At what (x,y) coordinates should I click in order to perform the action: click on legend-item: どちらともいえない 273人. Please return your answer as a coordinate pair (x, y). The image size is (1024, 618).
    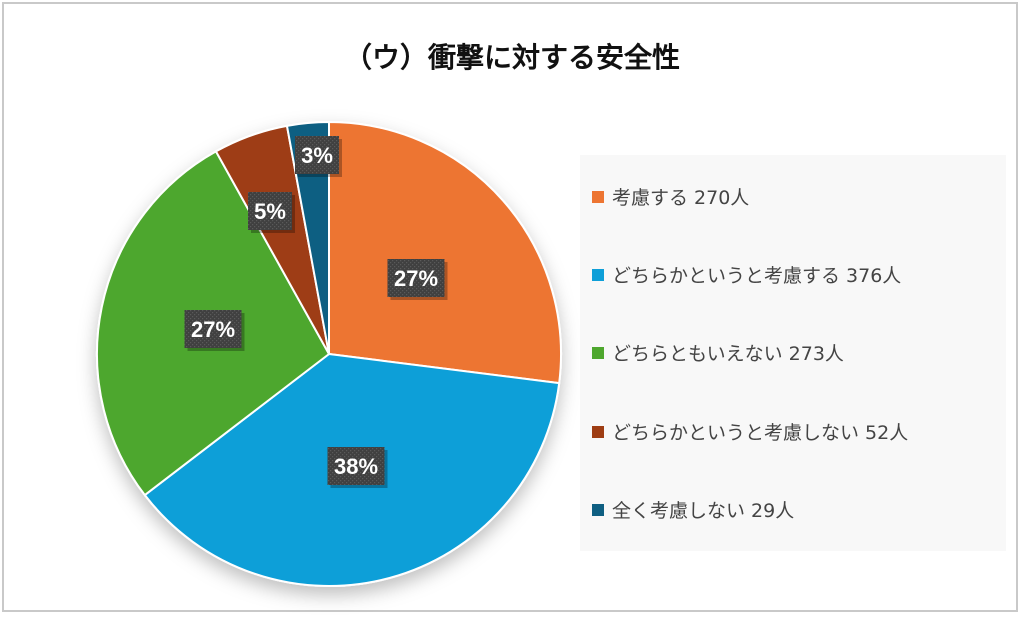
    Looking at the image, I should click on (718, 352).